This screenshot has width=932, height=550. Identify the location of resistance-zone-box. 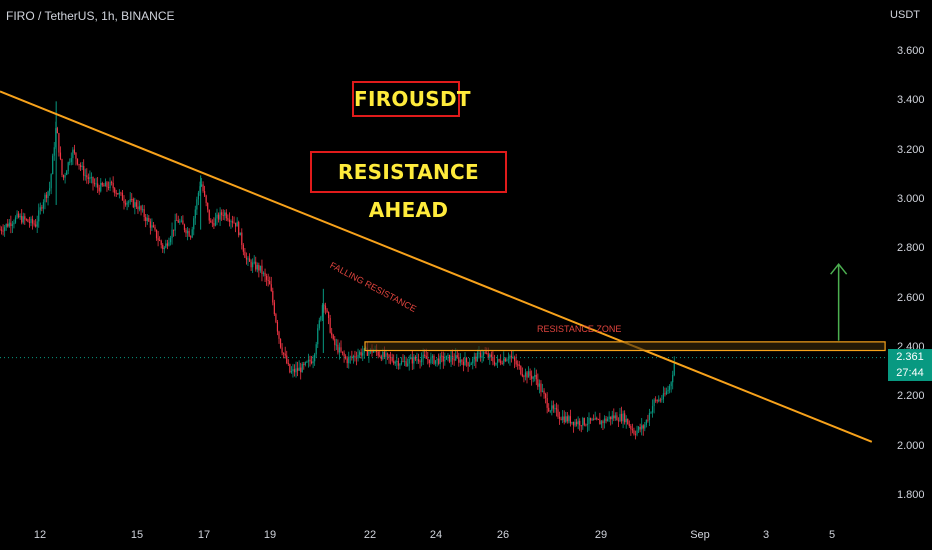
(625, 346).